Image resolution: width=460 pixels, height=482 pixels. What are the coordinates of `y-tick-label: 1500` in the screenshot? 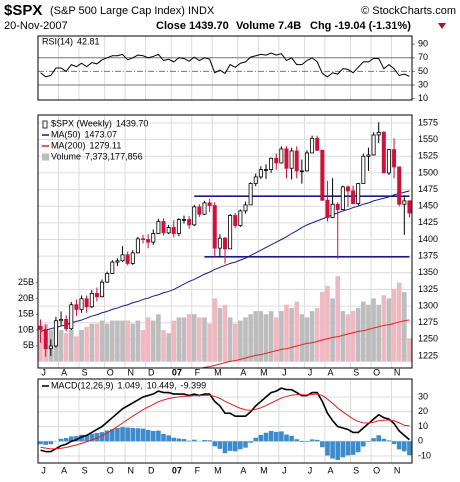 It's located at (428, 172).